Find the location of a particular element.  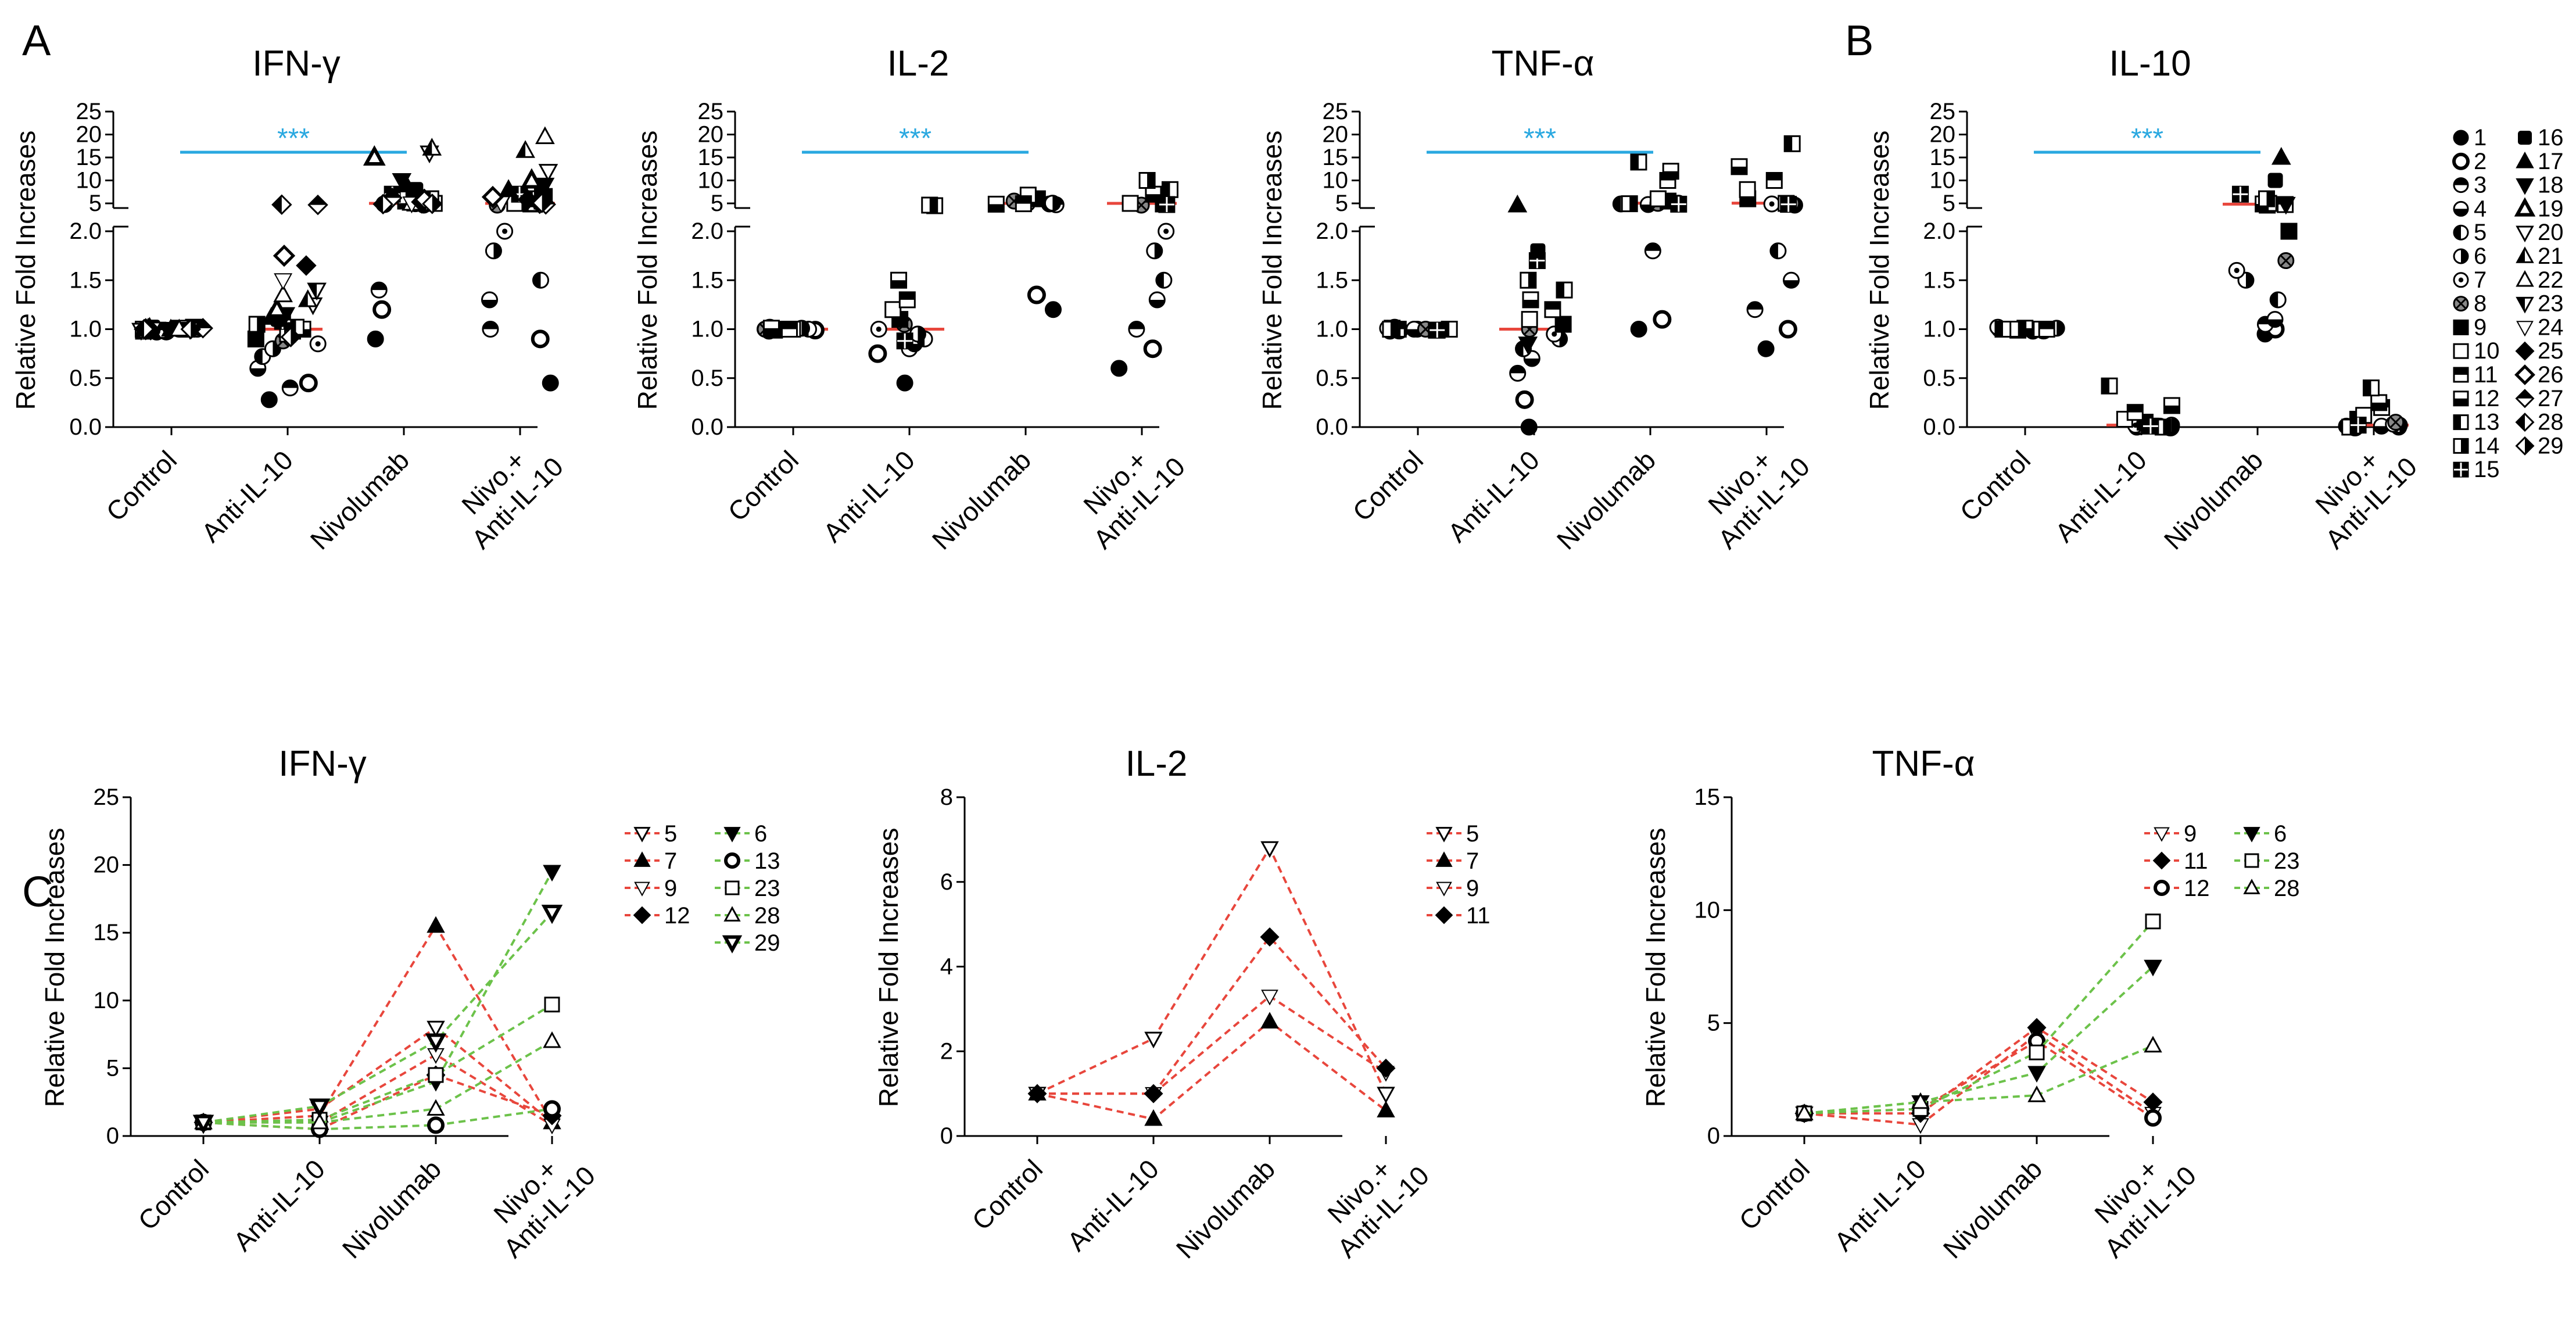

y-tick-label: 25 is located at coordinates (711, 112).